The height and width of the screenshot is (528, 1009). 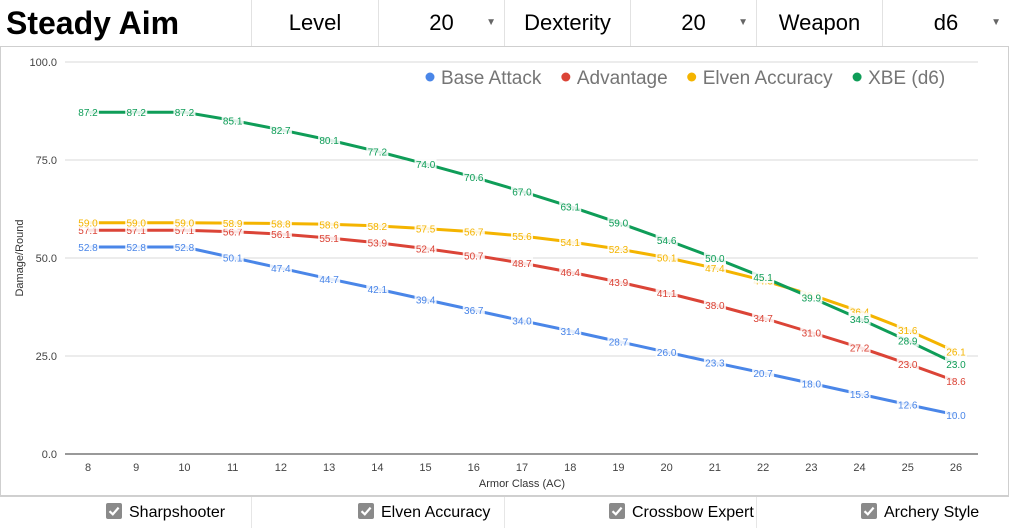 I want to click on data-label: 67.0, so click(x=522, y=192).